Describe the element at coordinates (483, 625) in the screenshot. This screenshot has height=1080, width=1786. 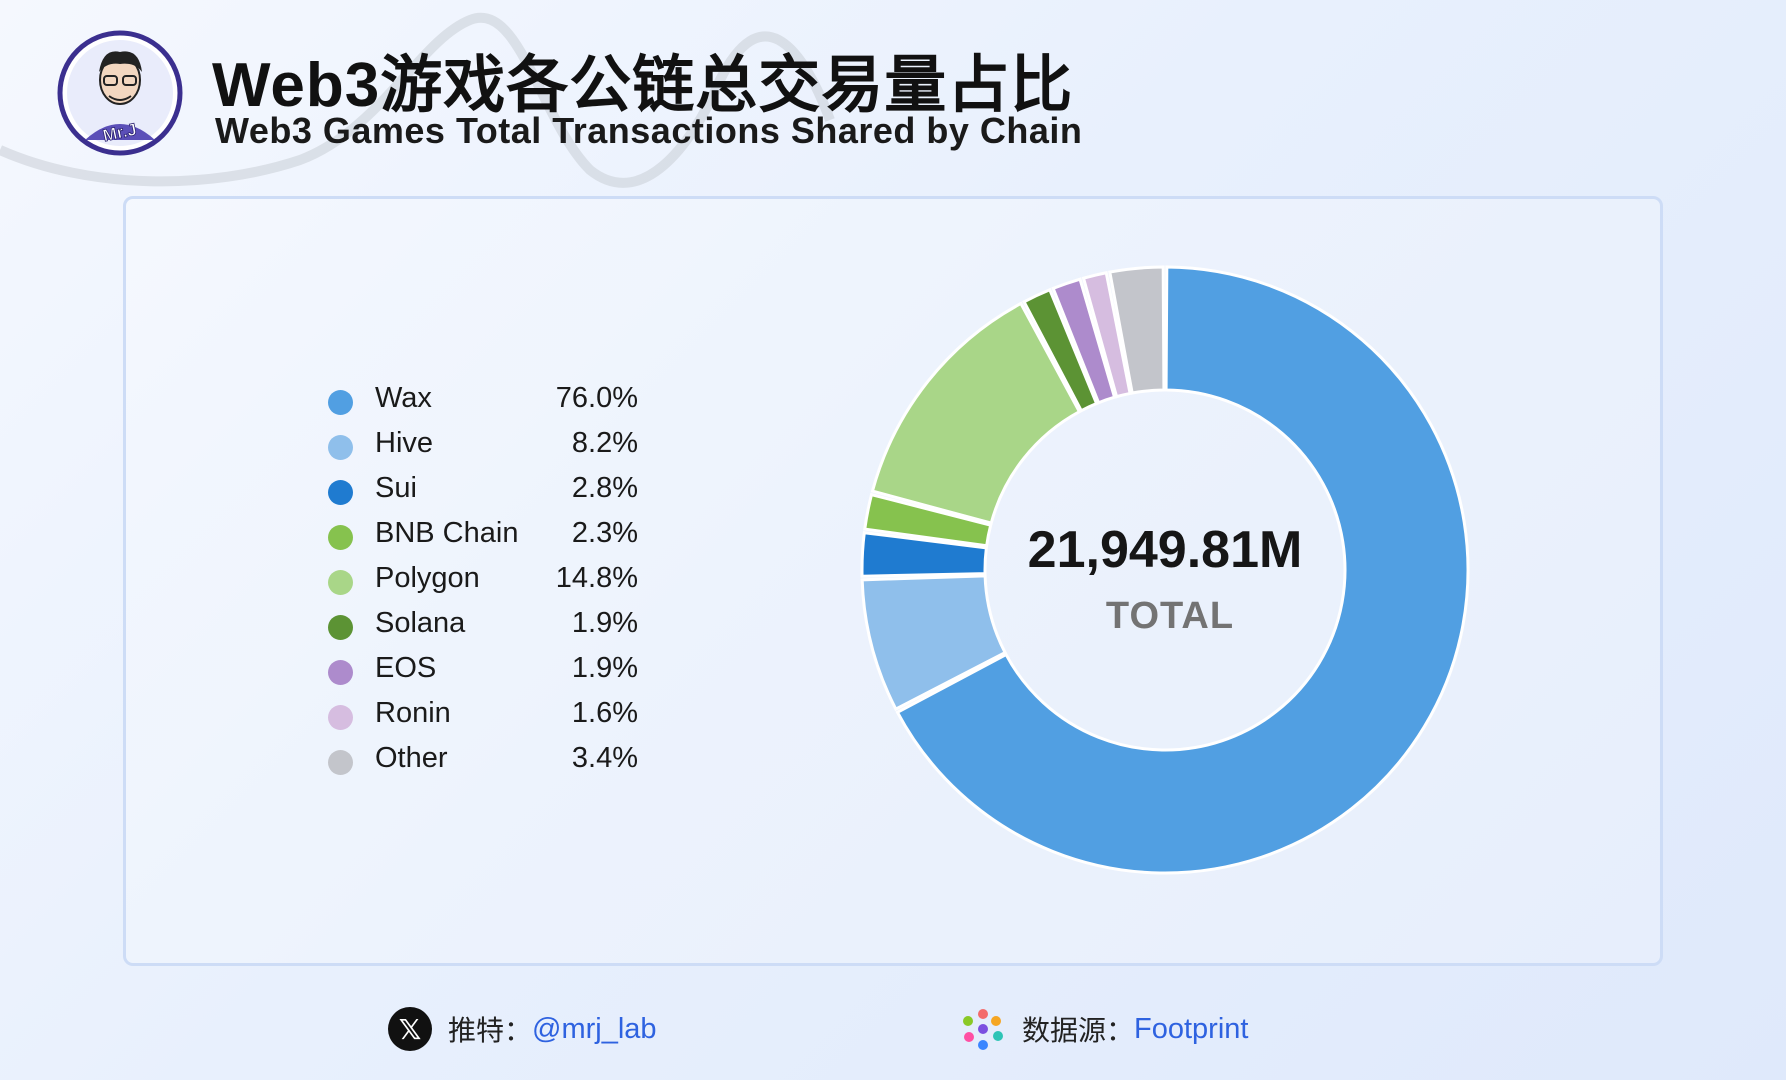
I see `legend-item-solana: Solana 1.9%` at that location.